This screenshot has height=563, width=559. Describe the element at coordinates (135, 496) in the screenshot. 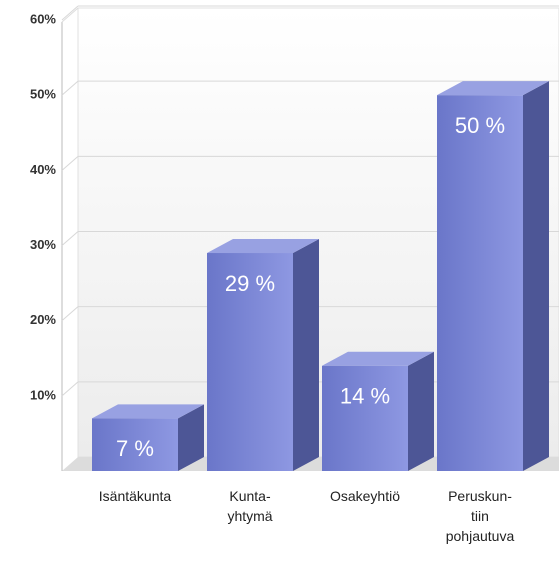

I see `x-tick-label: Isäntäkunta` at that location.